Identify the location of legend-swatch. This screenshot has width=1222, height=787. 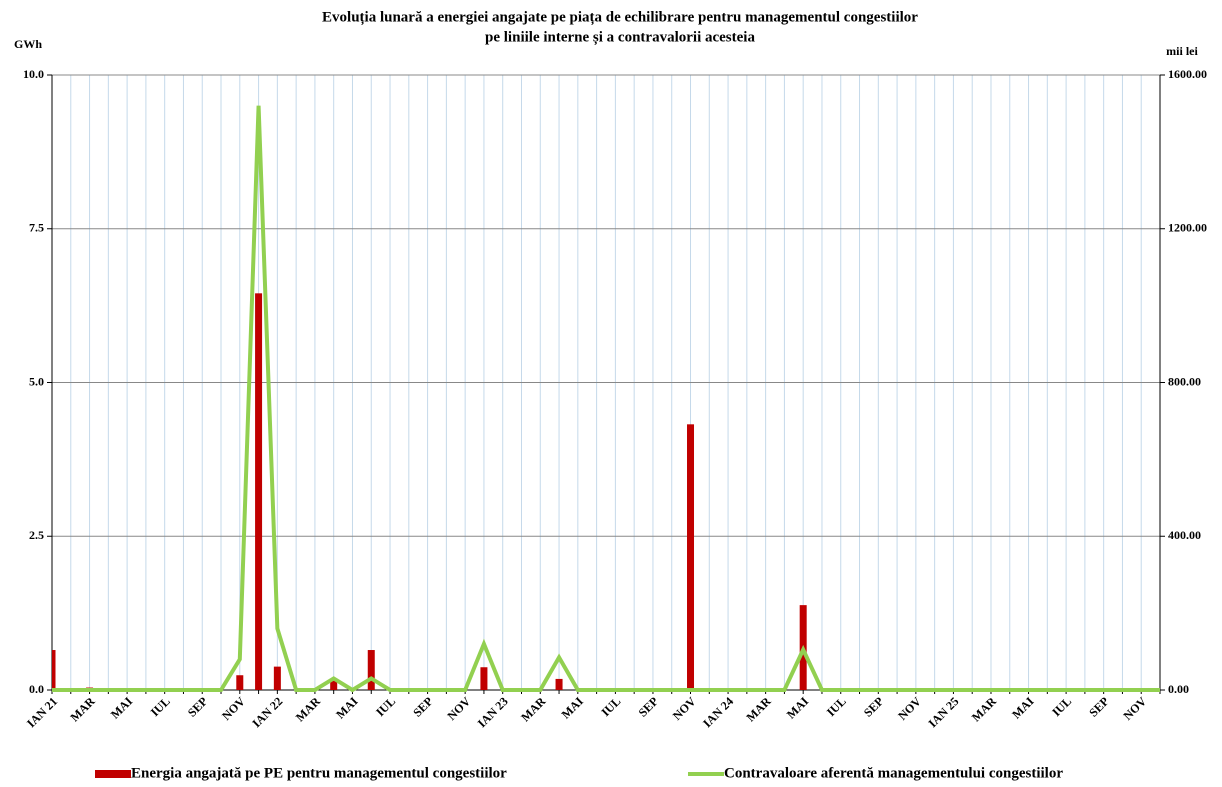
(113, 774).